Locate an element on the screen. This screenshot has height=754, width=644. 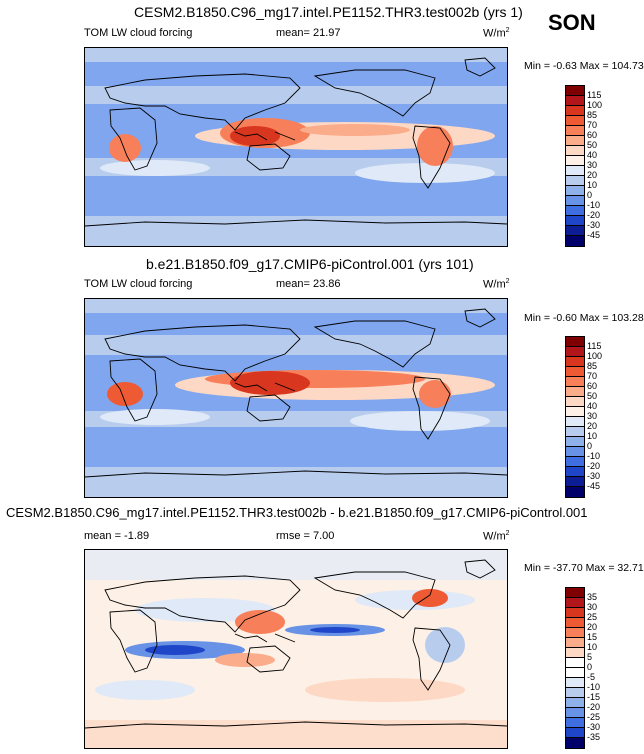
panel3-rmse: rmse = 7.00 is located at coordinates (305, 536).